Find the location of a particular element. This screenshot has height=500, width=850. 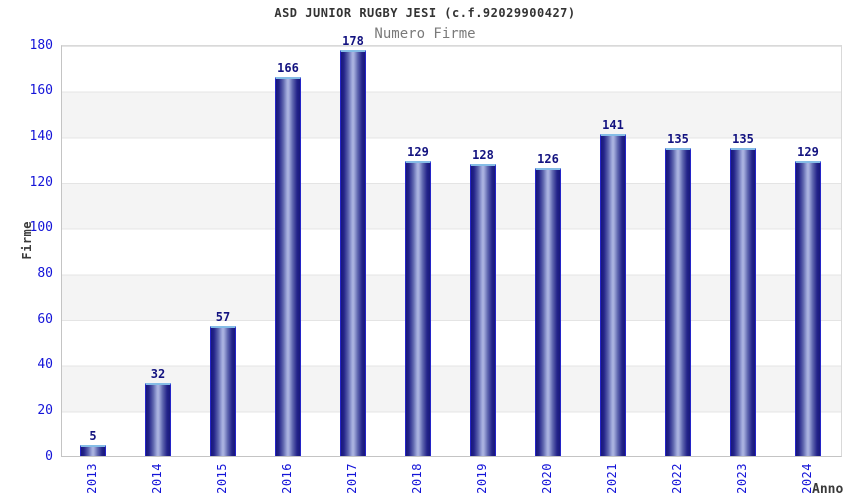

y-tick-label: 40 is located at coordinates (45, 365).